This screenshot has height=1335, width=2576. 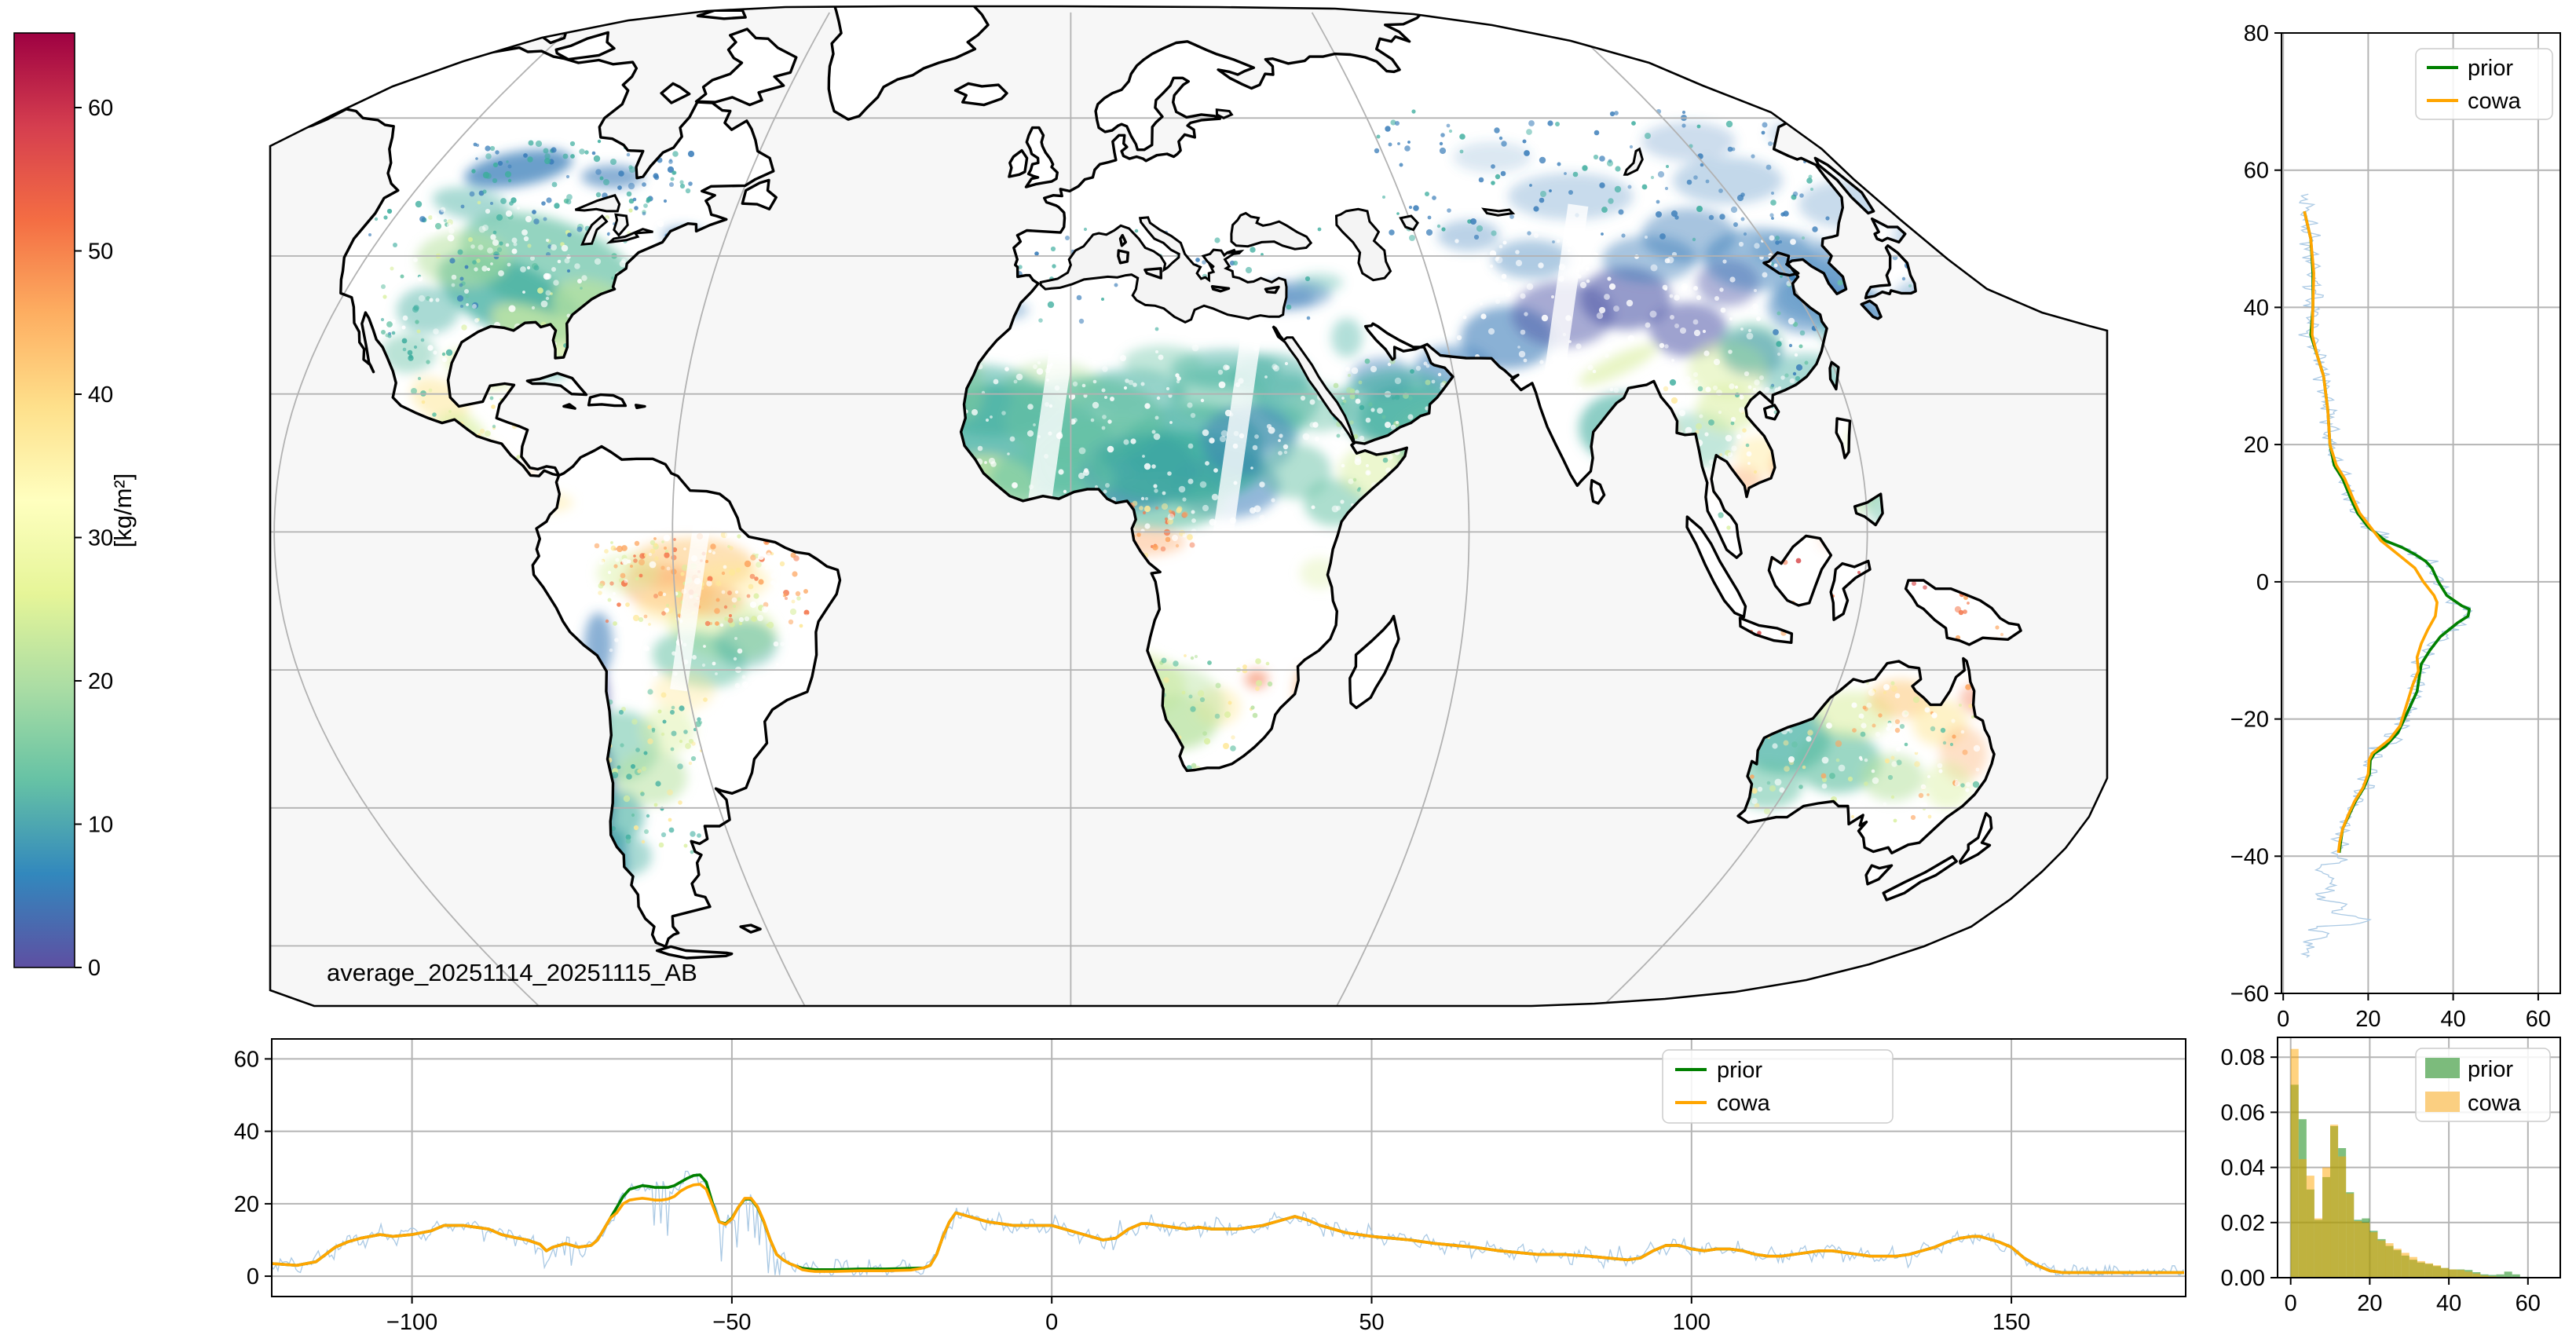 I want to click on svg-text: 0.06, so click(x=2243, y=1112).